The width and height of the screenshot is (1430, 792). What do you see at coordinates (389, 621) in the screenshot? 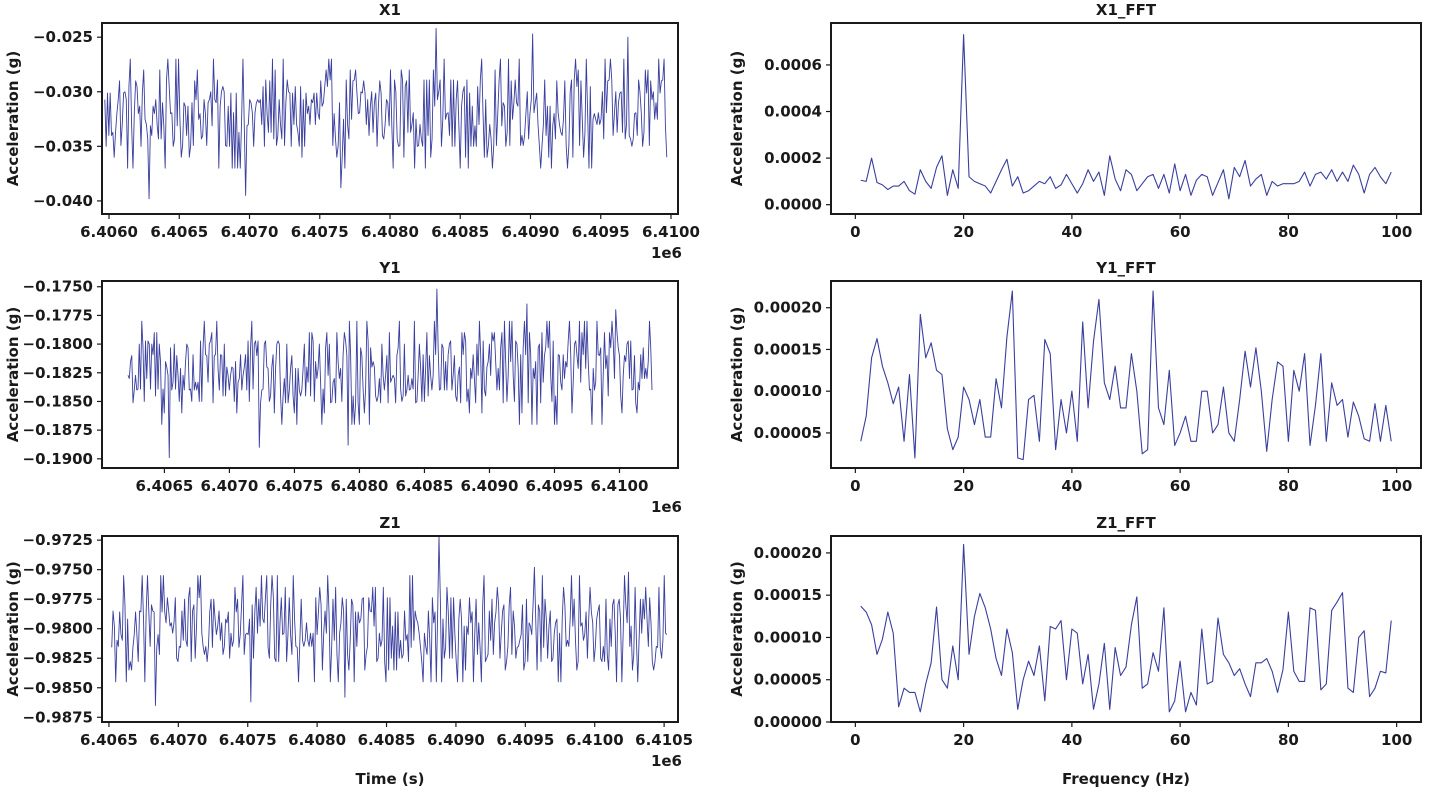
I see `z1-series-line` at bounding box center [389, 621].